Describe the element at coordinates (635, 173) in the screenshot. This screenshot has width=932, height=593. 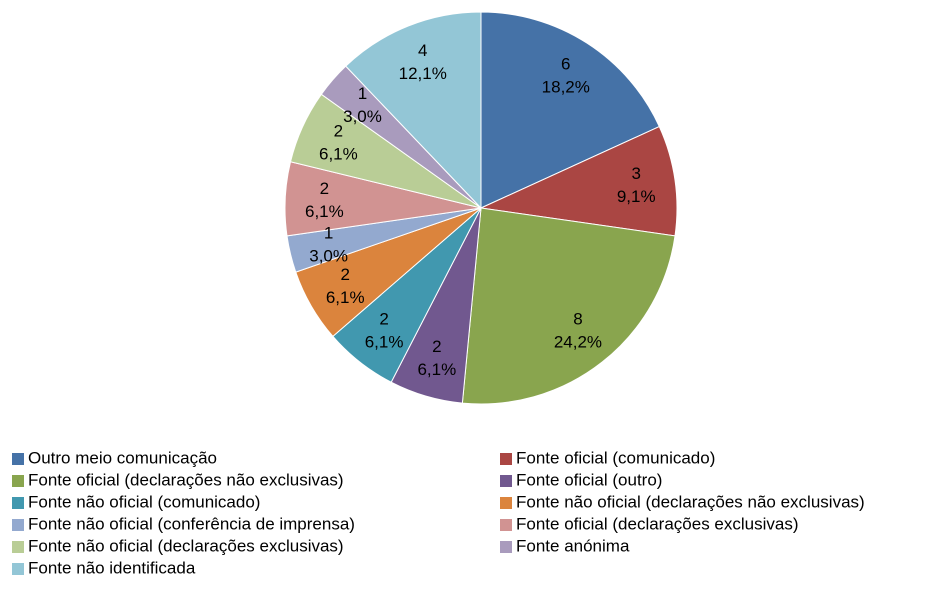
I see `slice-count-label: 3` at that location.